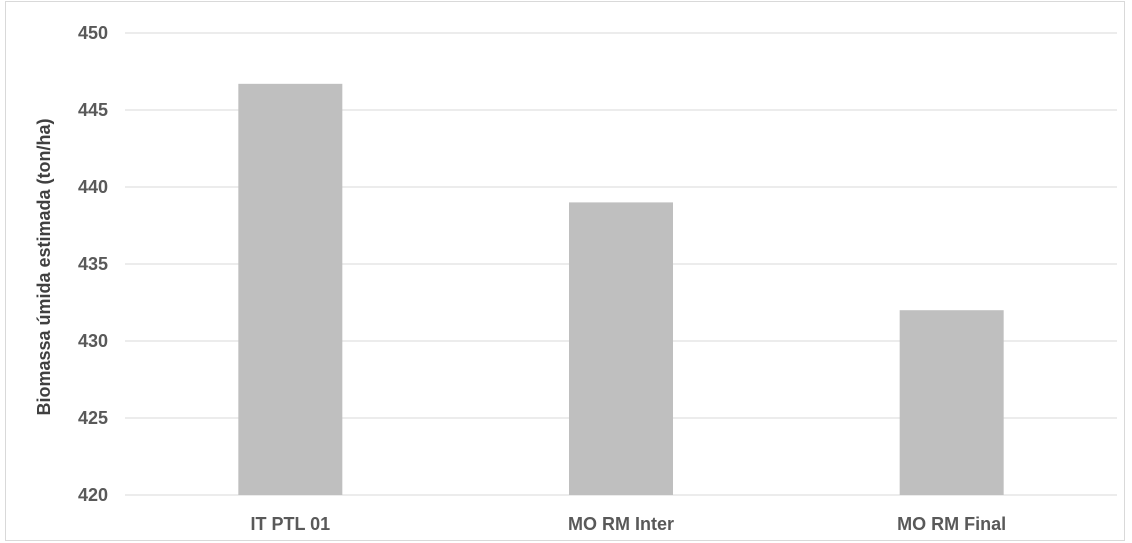 Image resolution: width=1132 pixels, height=543 pixels. What do you see at coordinates (93, 341) in the screenshot?
I see `y-tick-label: 430` at bounding box center [93, 341].